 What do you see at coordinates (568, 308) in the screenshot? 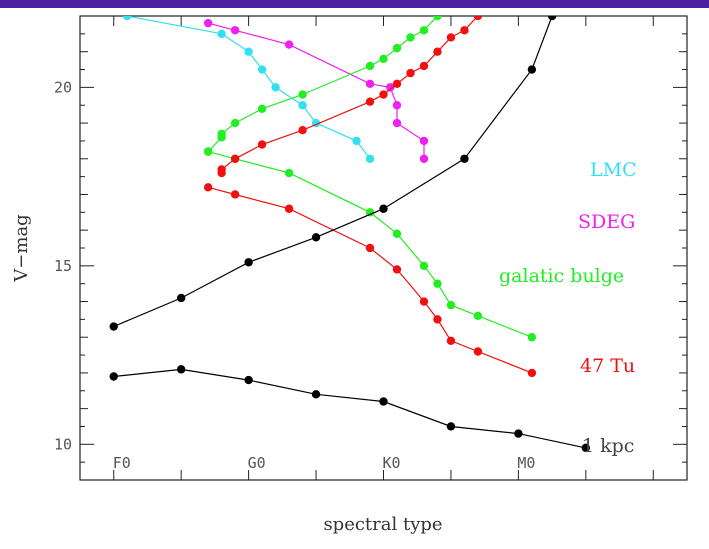
I see `legend: LMC SDEG galatic bulge 47 Tu 1 kpc` at bounding box center [568, 308].